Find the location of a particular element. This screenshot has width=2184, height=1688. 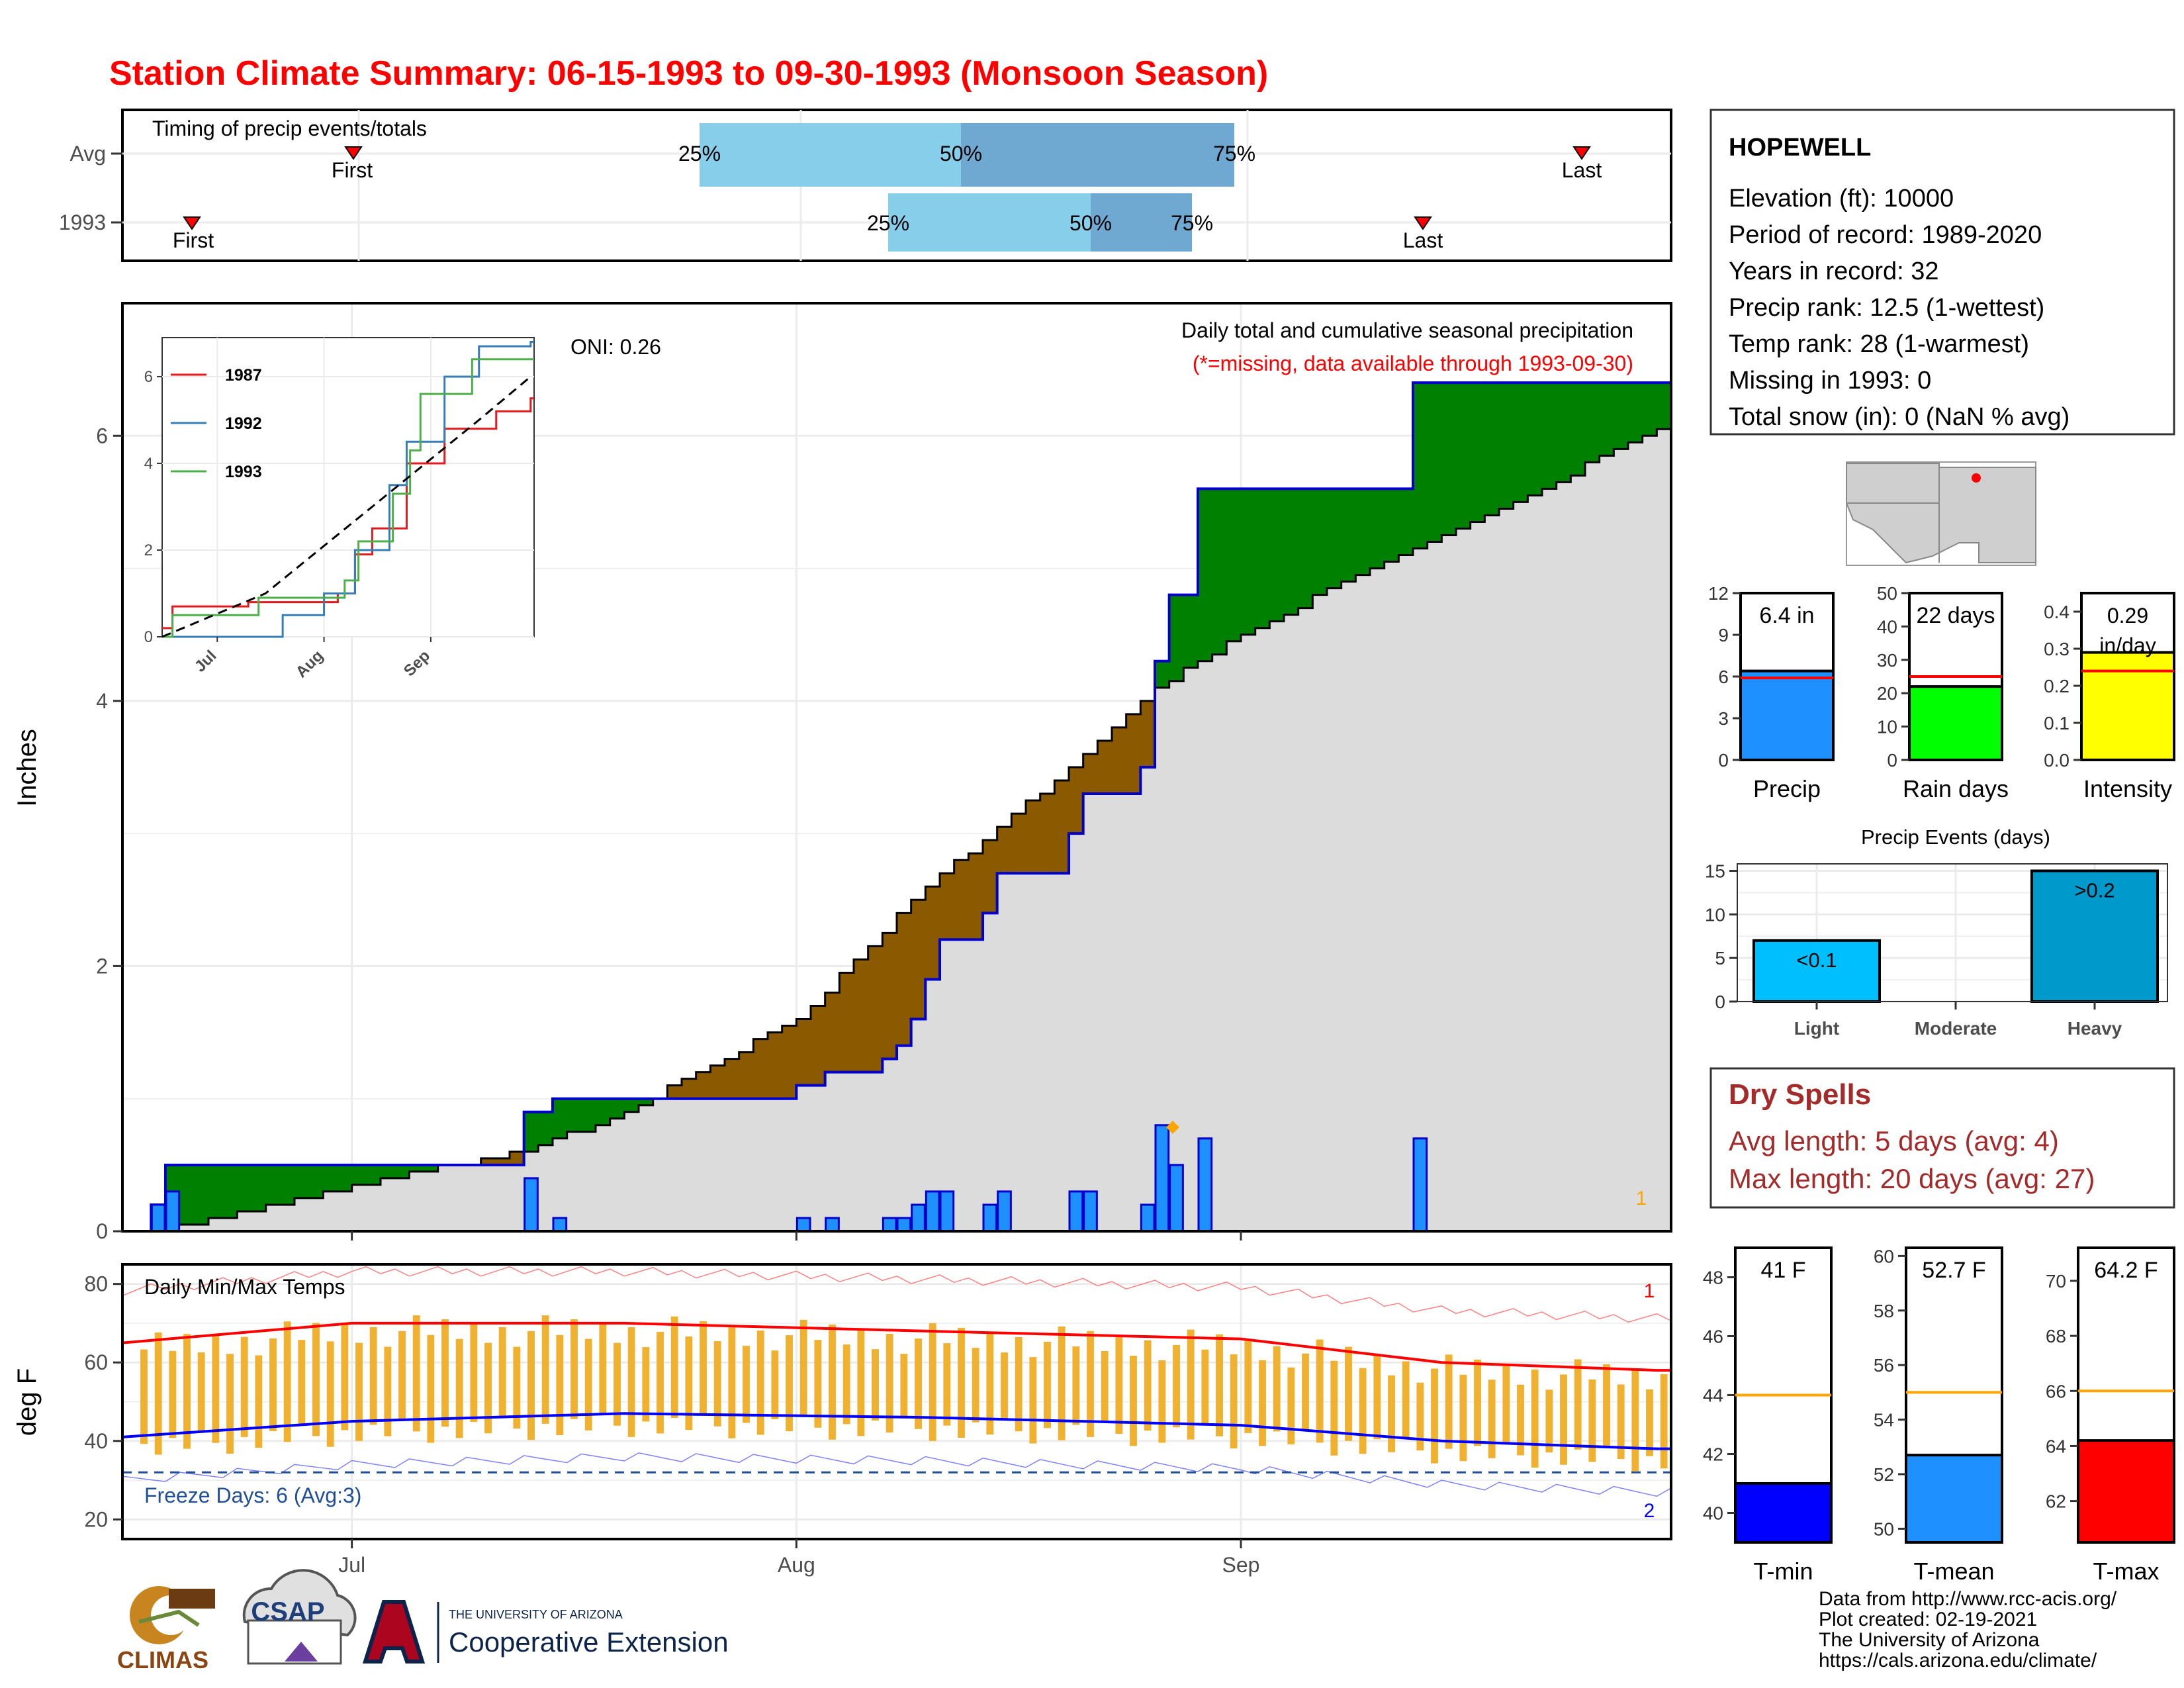

avg-min-temp-line is located at coordinates (896, 1431).